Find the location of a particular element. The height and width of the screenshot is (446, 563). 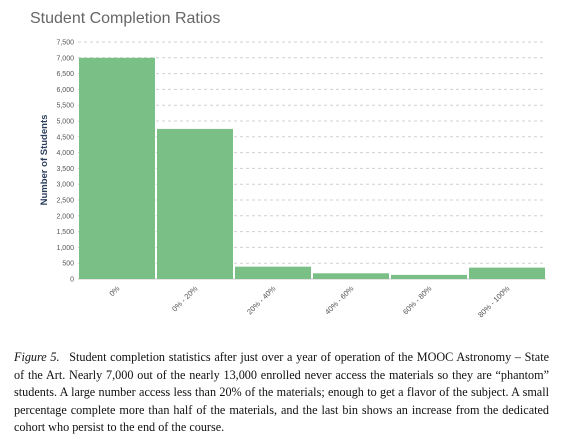

y-tick-label: 4,500 is located at coordinates (65, 137).